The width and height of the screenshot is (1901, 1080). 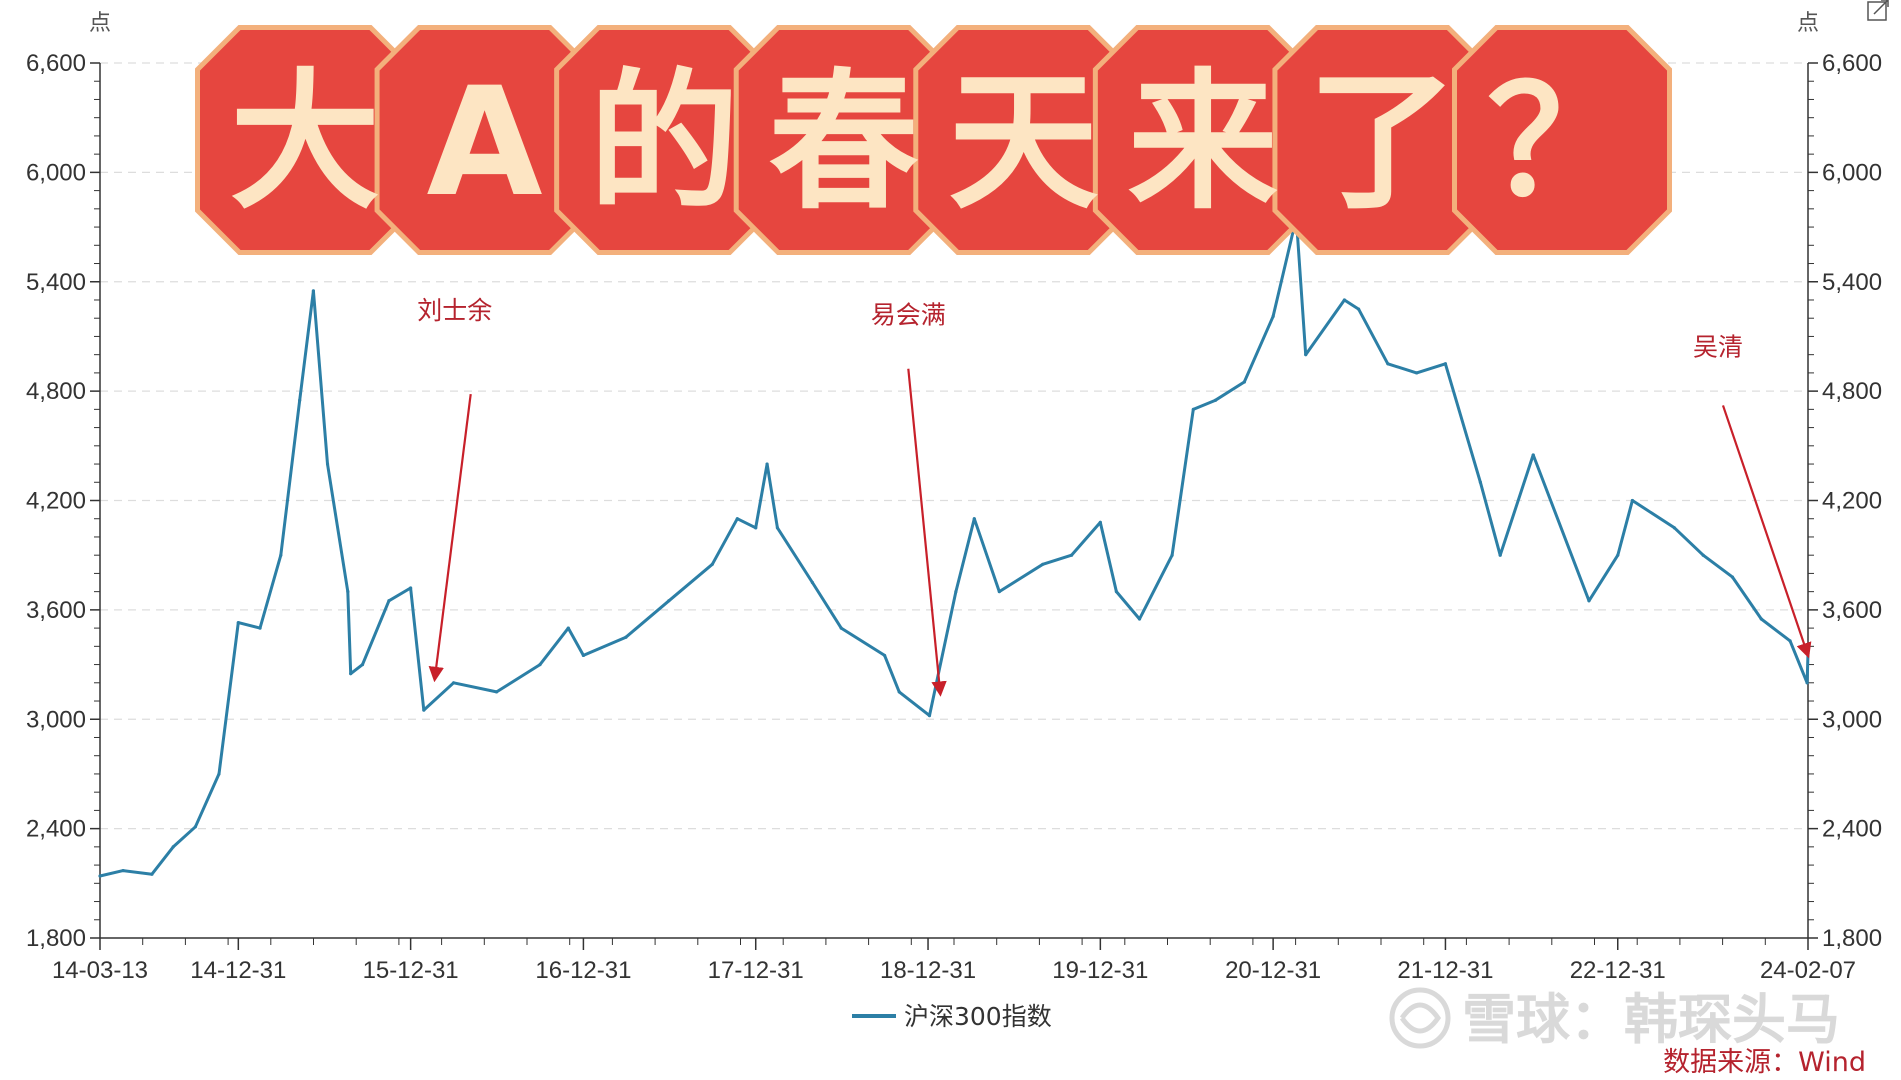 I want to click on external-link-icon, so click(x=1878, y=10).